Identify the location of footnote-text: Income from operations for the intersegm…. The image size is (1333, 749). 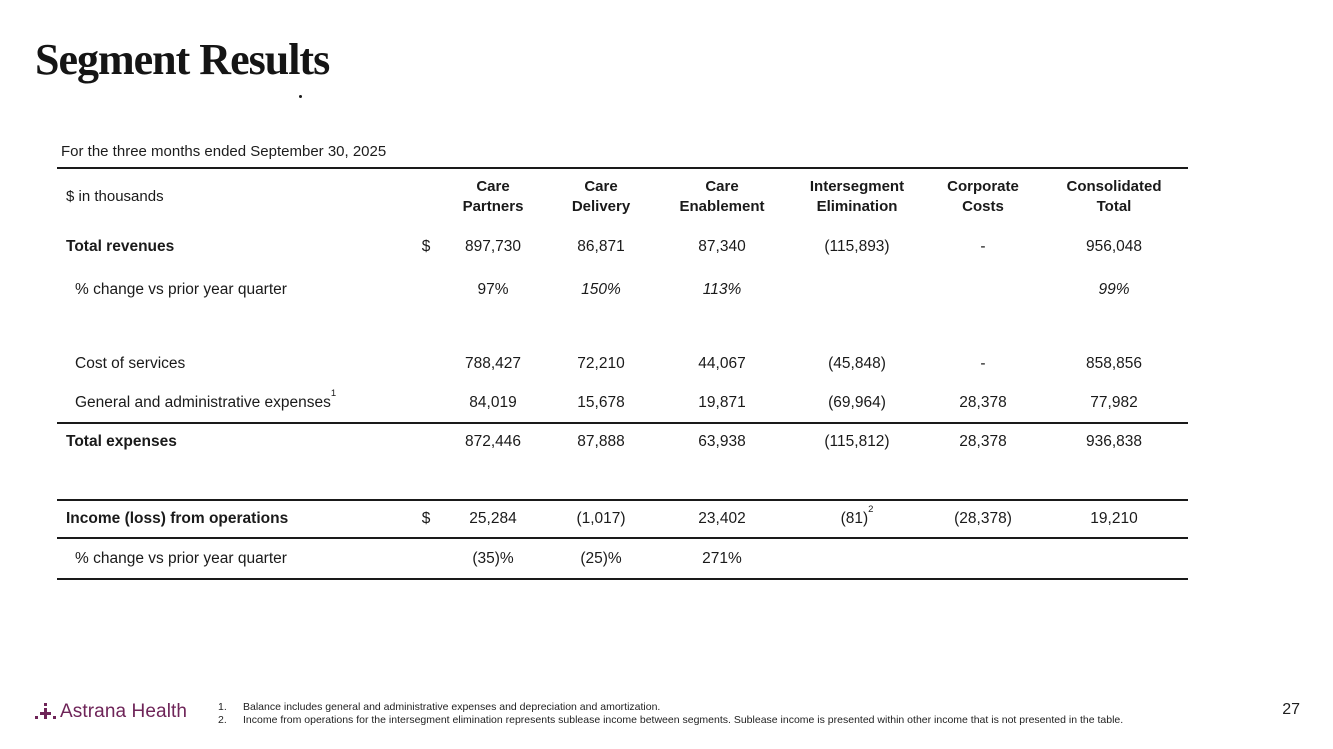
(683, 720).